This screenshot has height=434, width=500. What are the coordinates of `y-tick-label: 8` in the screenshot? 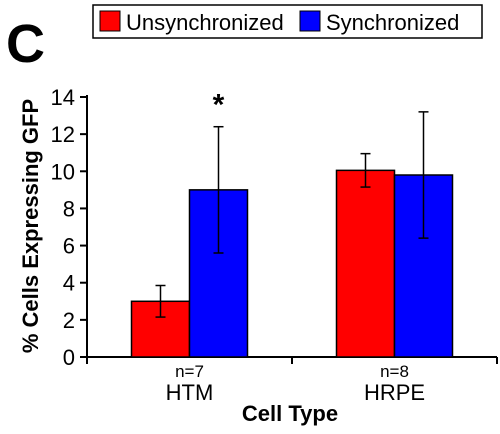 It's located at (69, 208).